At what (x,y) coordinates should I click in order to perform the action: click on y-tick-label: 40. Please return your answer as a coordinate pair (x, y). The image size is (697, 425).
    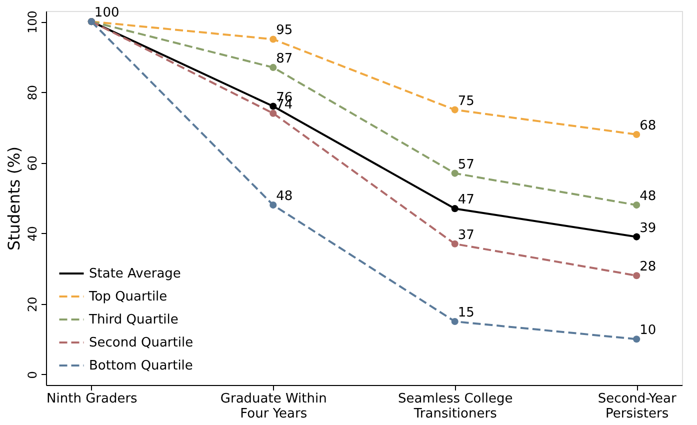
    Looking at the image, I should click on (33, 234).